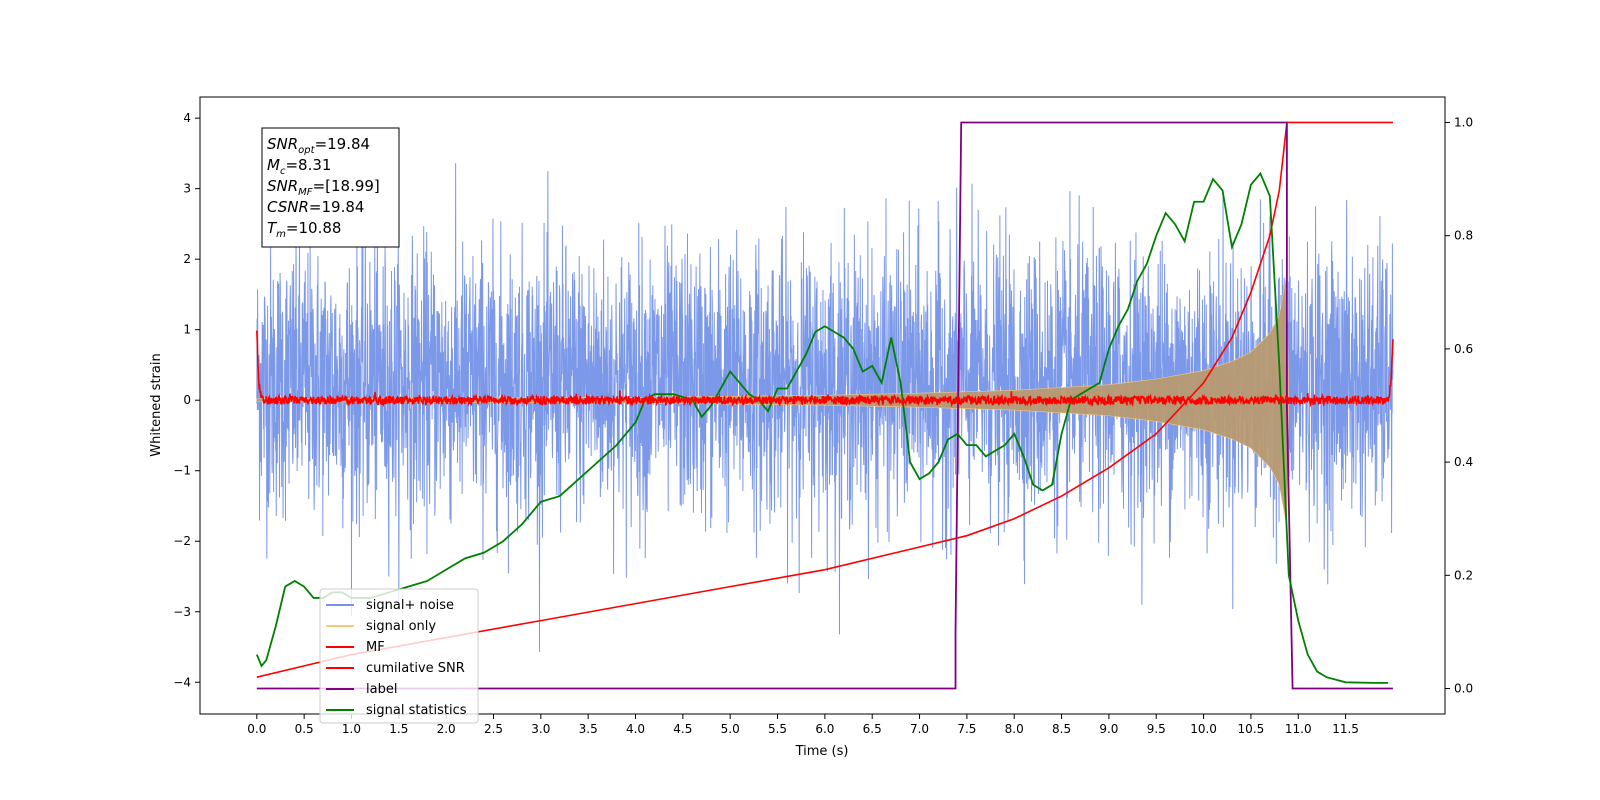  I want to click on x-tick-label: 5.0, so click(730, 729).